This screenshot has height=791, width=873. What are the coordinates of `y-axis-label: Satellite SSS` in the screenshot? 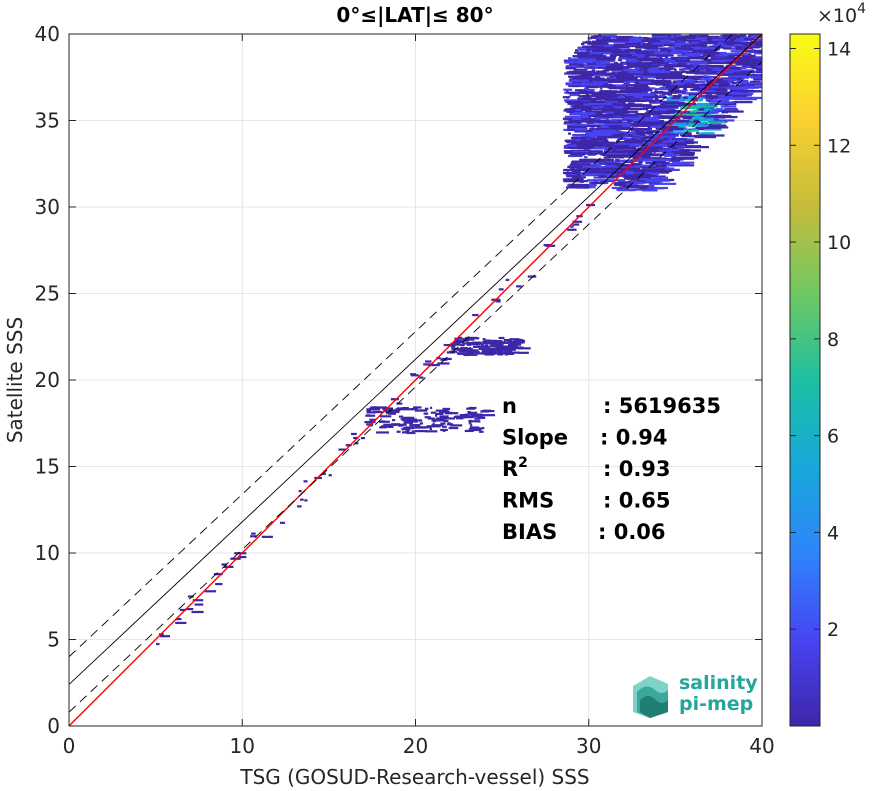 It's located at (15, 380).